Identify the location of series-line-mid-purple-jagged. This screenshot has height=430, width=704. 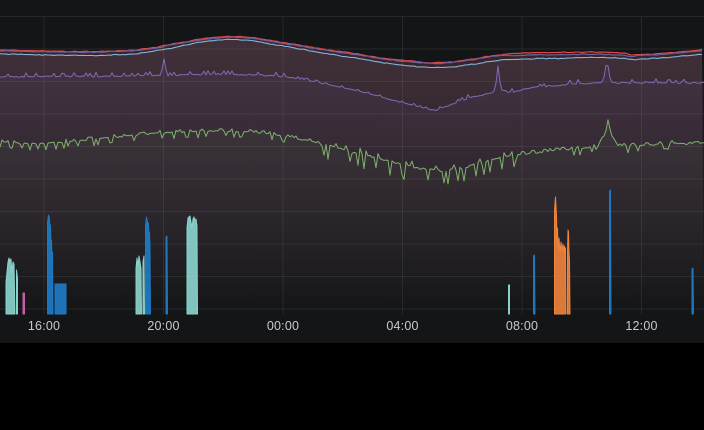
(352, 84).